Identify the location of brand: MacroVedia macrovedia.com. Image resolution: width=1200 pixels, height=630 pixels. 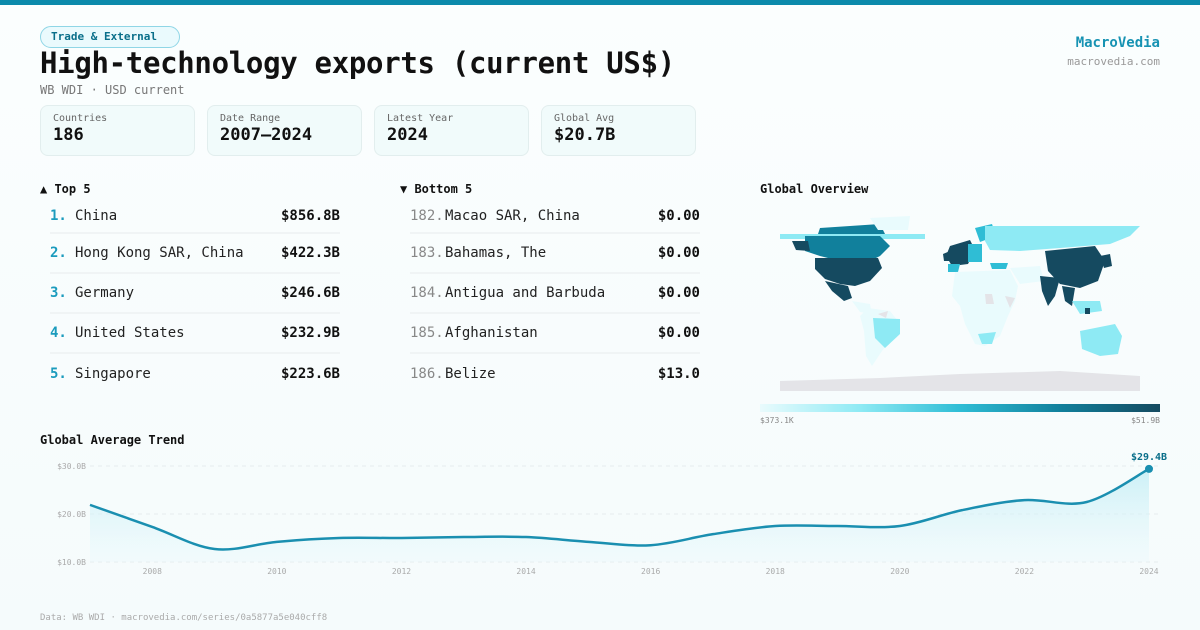
(1113, 51).